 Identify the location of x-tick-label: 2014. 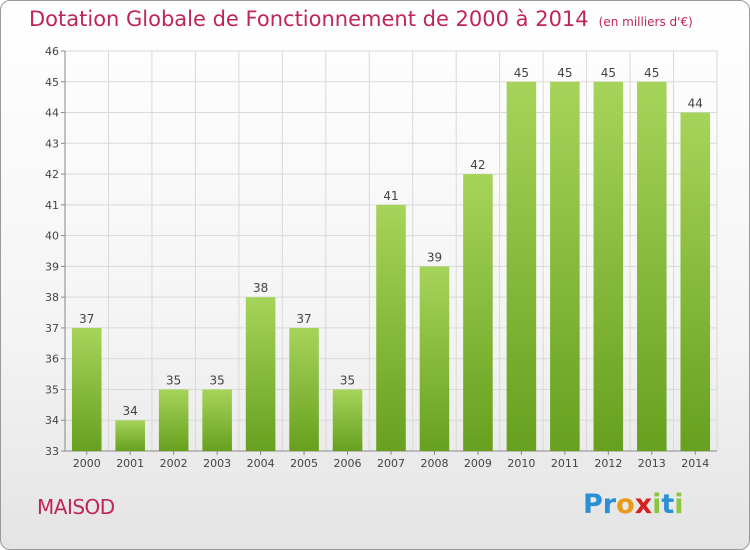
(695, 463).